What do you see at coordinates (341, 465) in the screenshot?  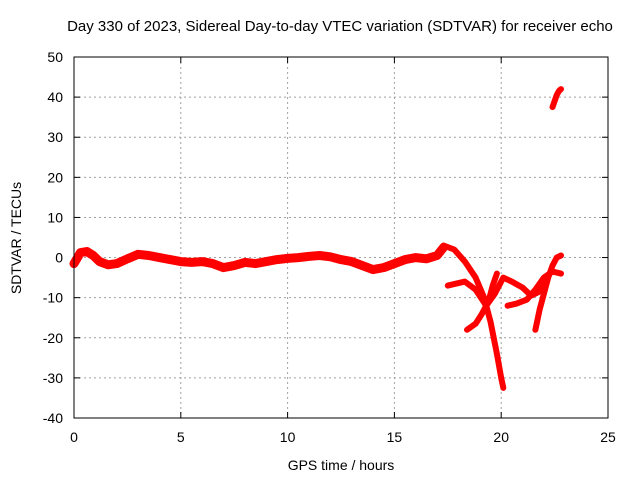 I see `x-axis-label: GPS time / hours` at bounding box center [341, 465].